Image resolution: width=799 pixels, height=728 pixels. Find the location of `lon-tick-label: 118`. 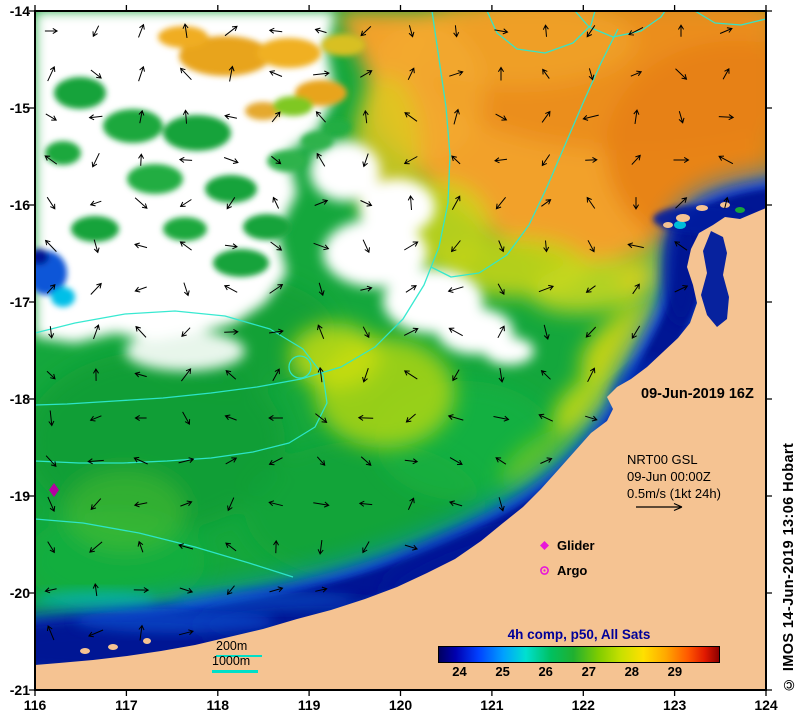

lon-tick-label: 118 is located at coordinates (218, 705).